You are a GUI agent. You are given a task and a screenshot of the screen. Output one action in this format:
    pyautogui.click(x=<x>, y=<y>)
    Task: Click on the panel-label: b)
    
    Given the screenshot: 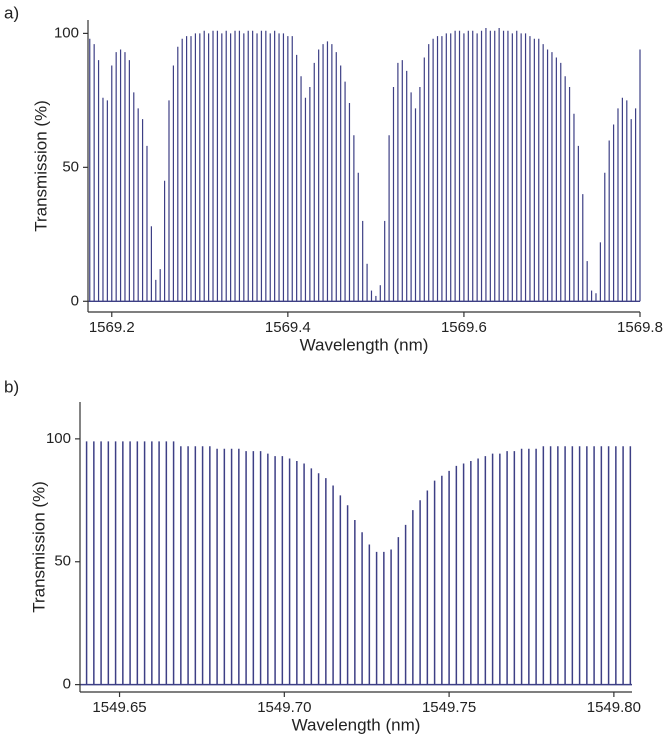 What is the action you would take?
    pyautogui.click(x=11, y=386)
    